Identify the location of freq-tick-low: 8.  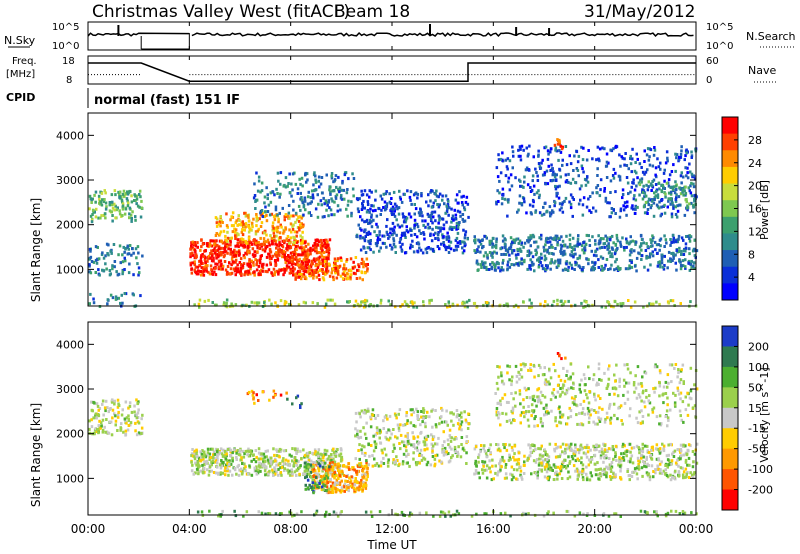
(69, 80).